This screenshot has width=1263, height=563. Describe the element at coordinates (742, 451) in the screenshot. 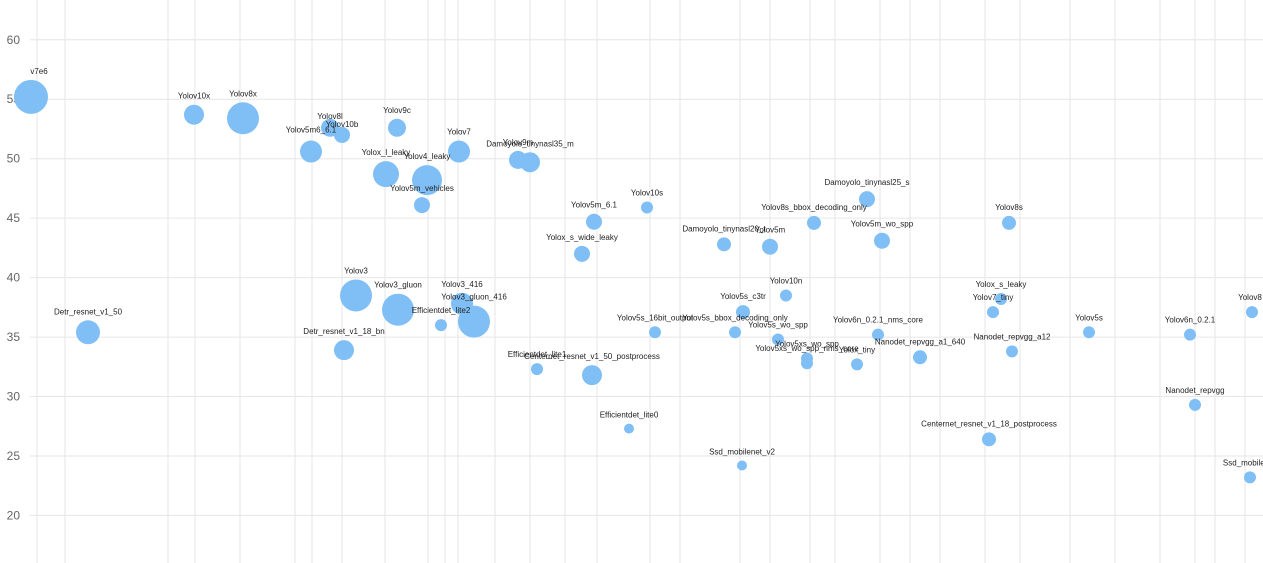

I see `bubble-label: Ssd_mobilenet_v2` at that location.